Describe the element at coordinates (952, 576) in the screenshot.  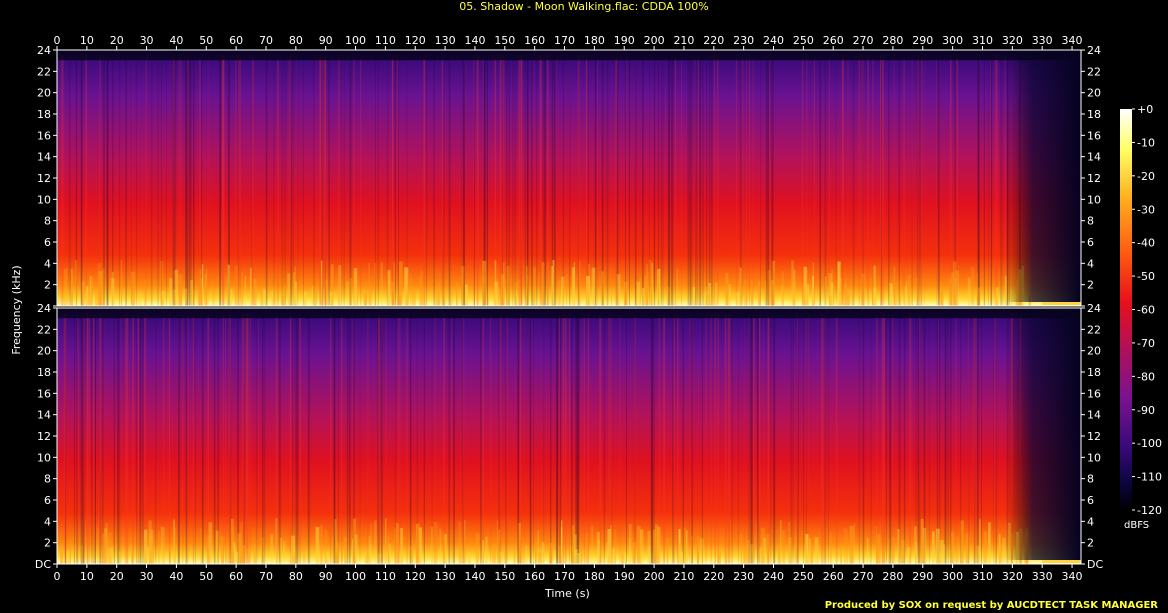
I see `x-tick-label-bottom: 300` at that location.